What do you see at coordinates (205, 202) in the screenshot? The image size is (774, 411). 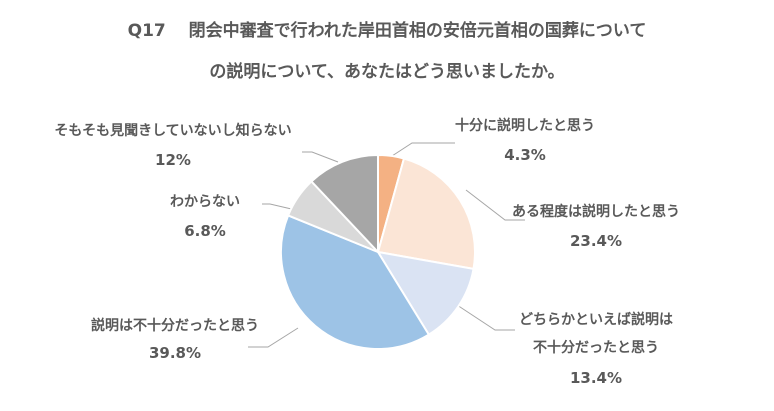 I see `slice-label: わからない` at bounding box center [205, 202].